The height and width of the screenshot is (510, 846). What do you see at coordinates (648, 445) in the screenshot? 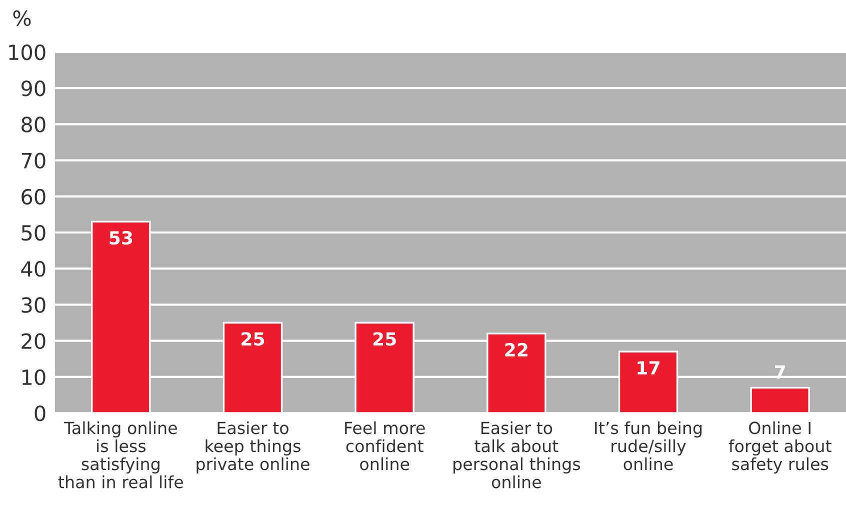
I see `x-tick-label: It’s fun being rude/silly online` at bounding box center [648, 445].